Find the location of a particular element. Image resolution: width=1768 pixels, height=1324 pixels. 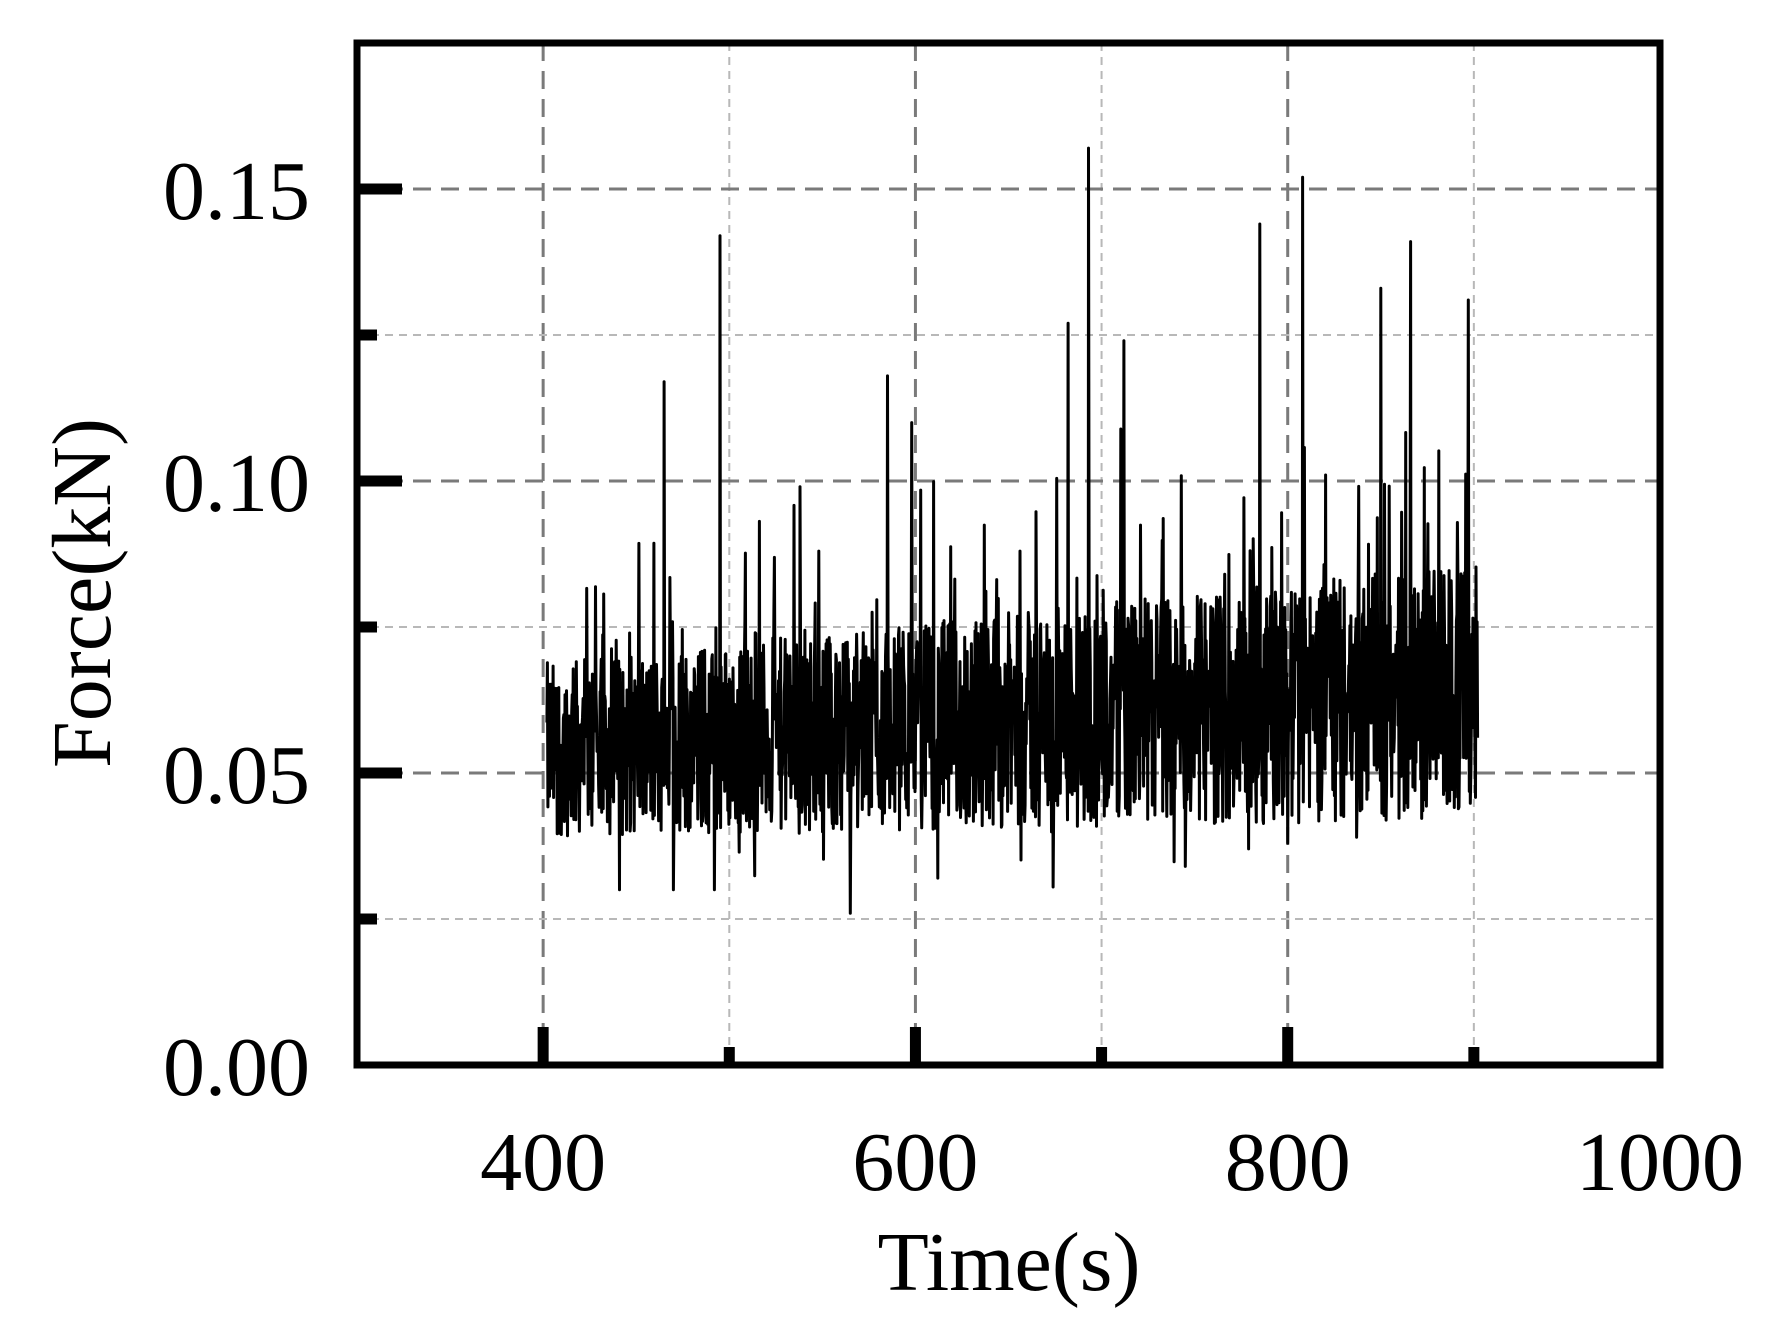

y-tick-label: 0.10 is located at coordinates (236, 483).